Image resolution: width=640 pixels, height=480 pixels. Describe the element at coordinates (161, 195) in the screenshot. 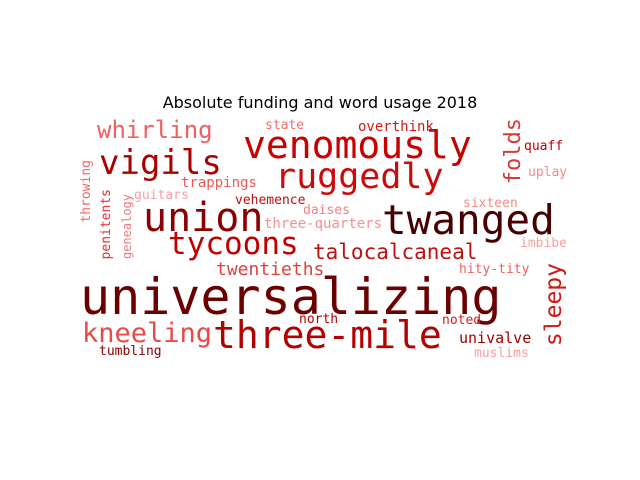

I see `word-guitars: guitars` at that location.